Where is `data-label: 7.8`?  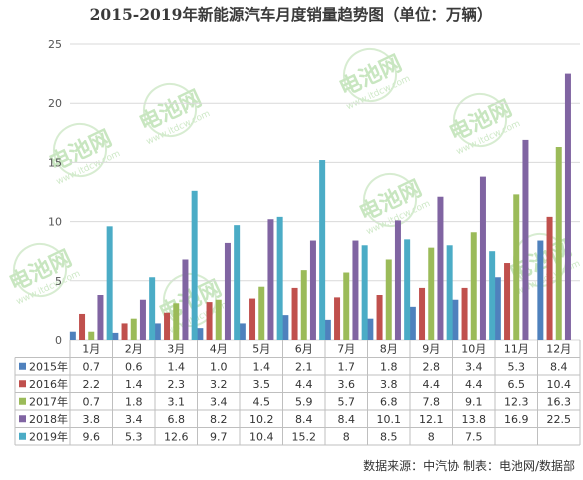
data-label: 7.8 is located at coordinates (432, 401).